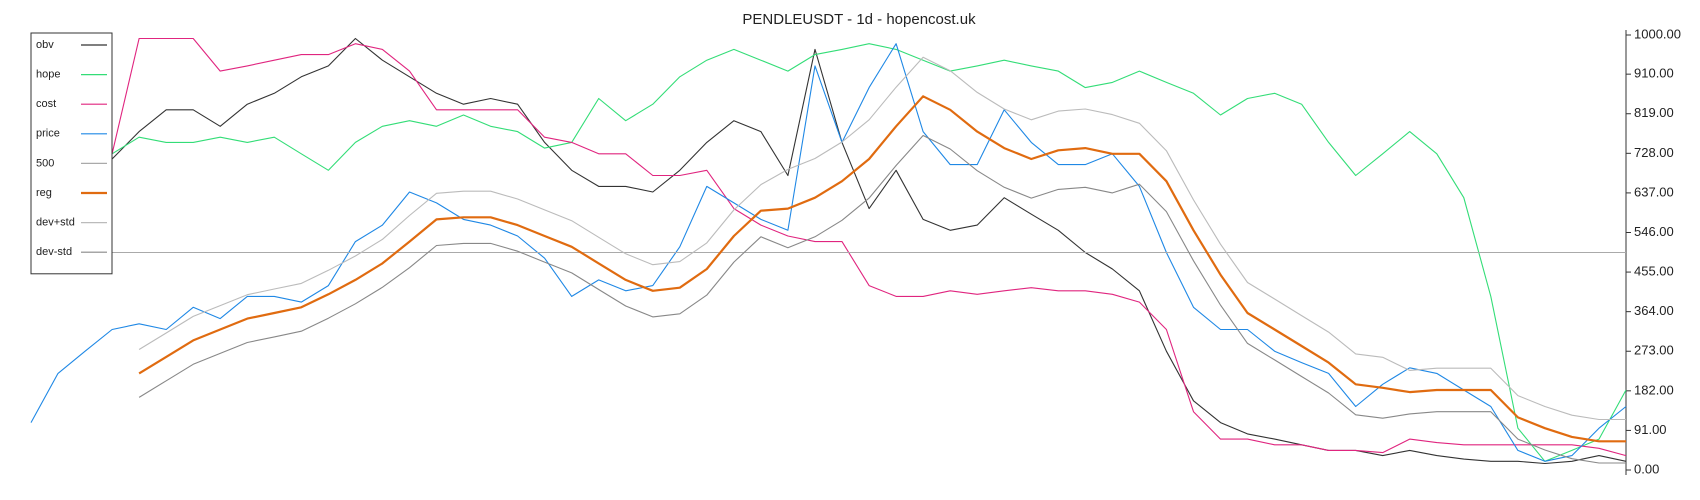 The width and height of the screenshot is (1700, 500). What do you see at coordinates (1650, 429) in the screenshot?
I see `y-tick-label: 91.00` at bounding box center [1650, 429].